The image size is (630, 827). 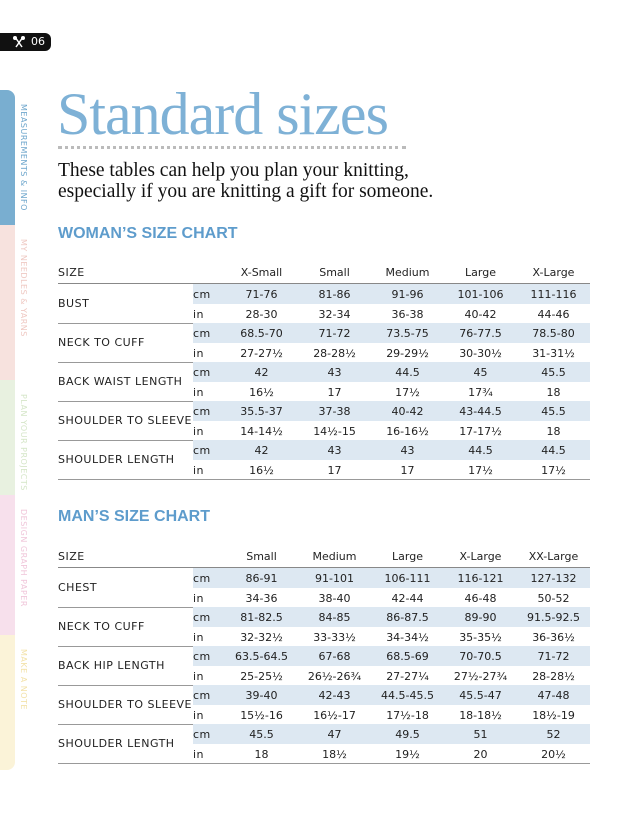 I want to click on cell-value: 27-27½, so click(x=261, y=353).